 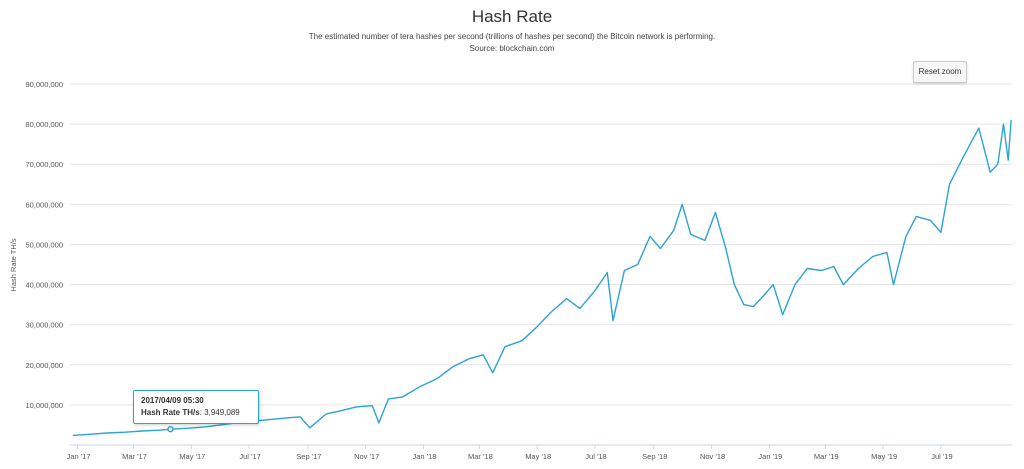 I want to click on x-tick-label: Sep '17, so click(x=308, y=456).